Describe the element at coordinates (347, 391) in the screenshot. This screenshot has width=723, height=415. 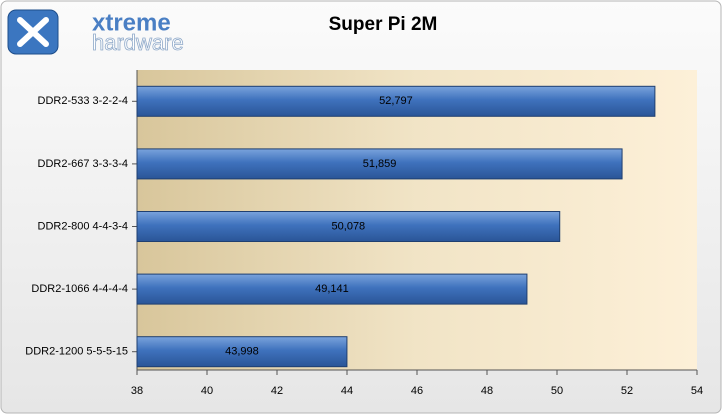
I see `x-tick-label: 44` at that location.